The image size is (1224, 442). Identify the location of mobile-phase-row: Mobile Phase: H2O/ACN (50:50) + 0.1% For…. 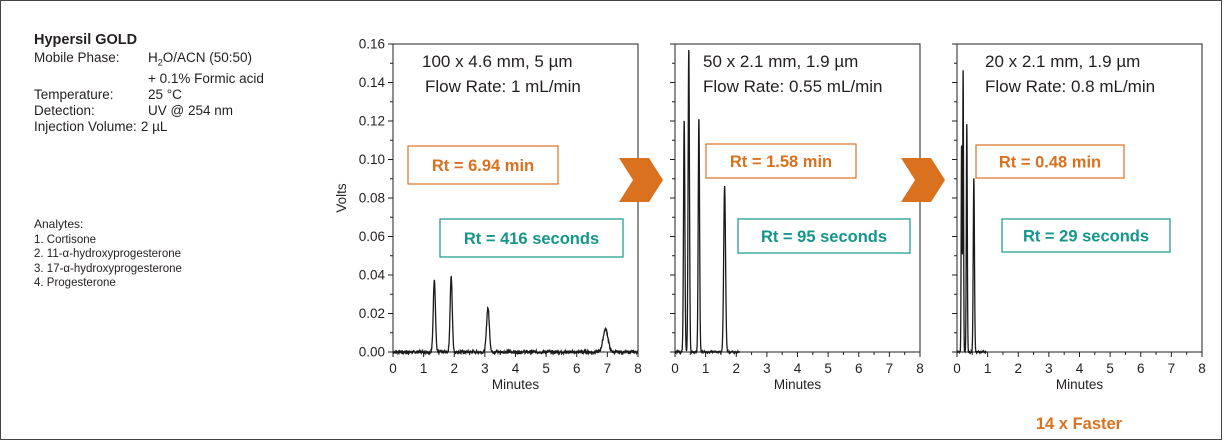
(179, 68).